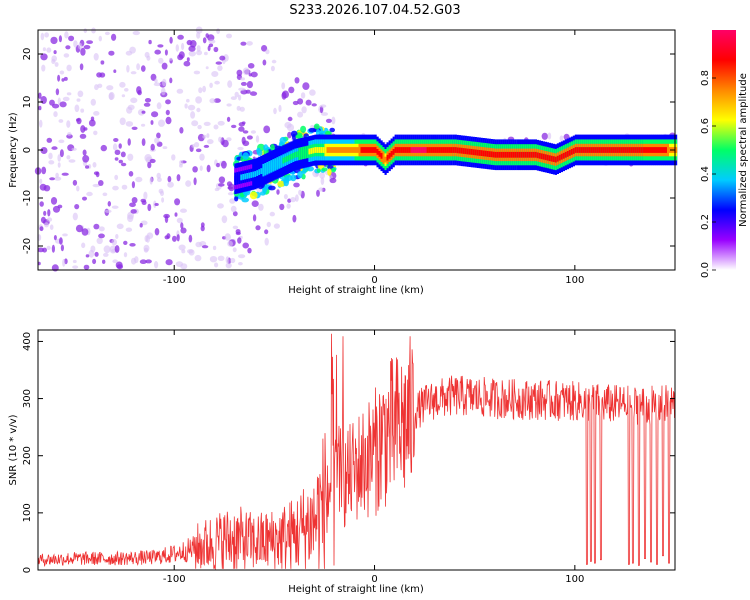 This screenshot has height=600, width=750. What do you see at coordinates (374, 10) in the screenshot?
I see `chart-title: S233.2026.107.04.52.G03` at bounding box center [374, 10].